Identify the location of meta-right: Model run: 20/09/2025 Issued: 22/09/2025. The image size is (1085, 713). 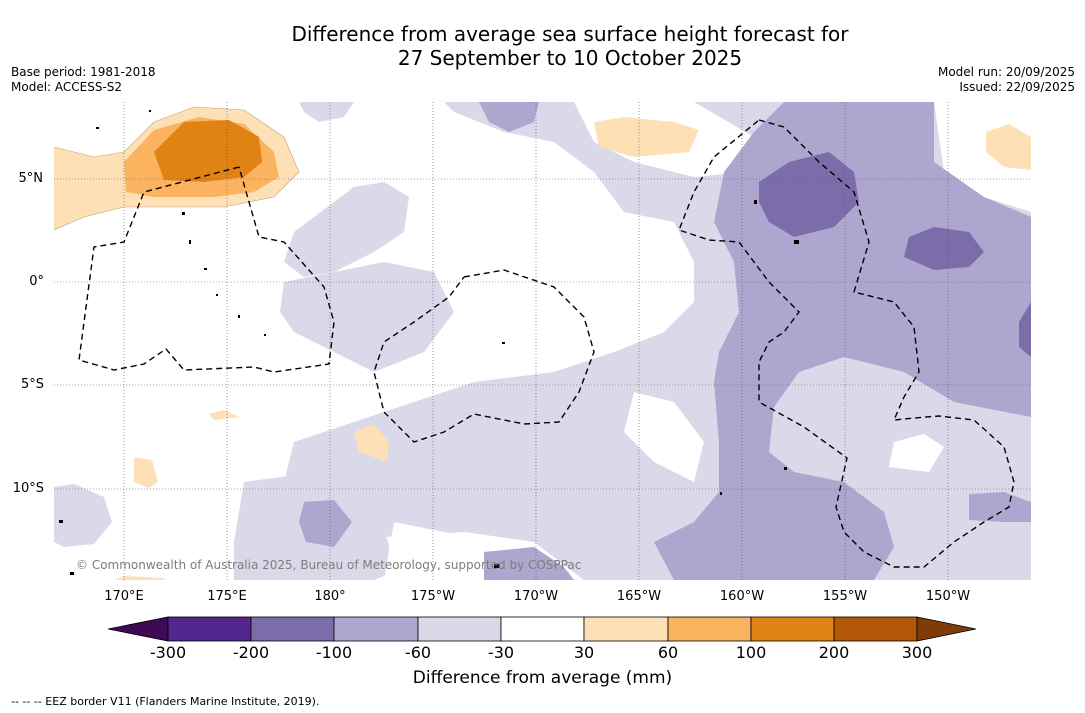
(1006, 79).